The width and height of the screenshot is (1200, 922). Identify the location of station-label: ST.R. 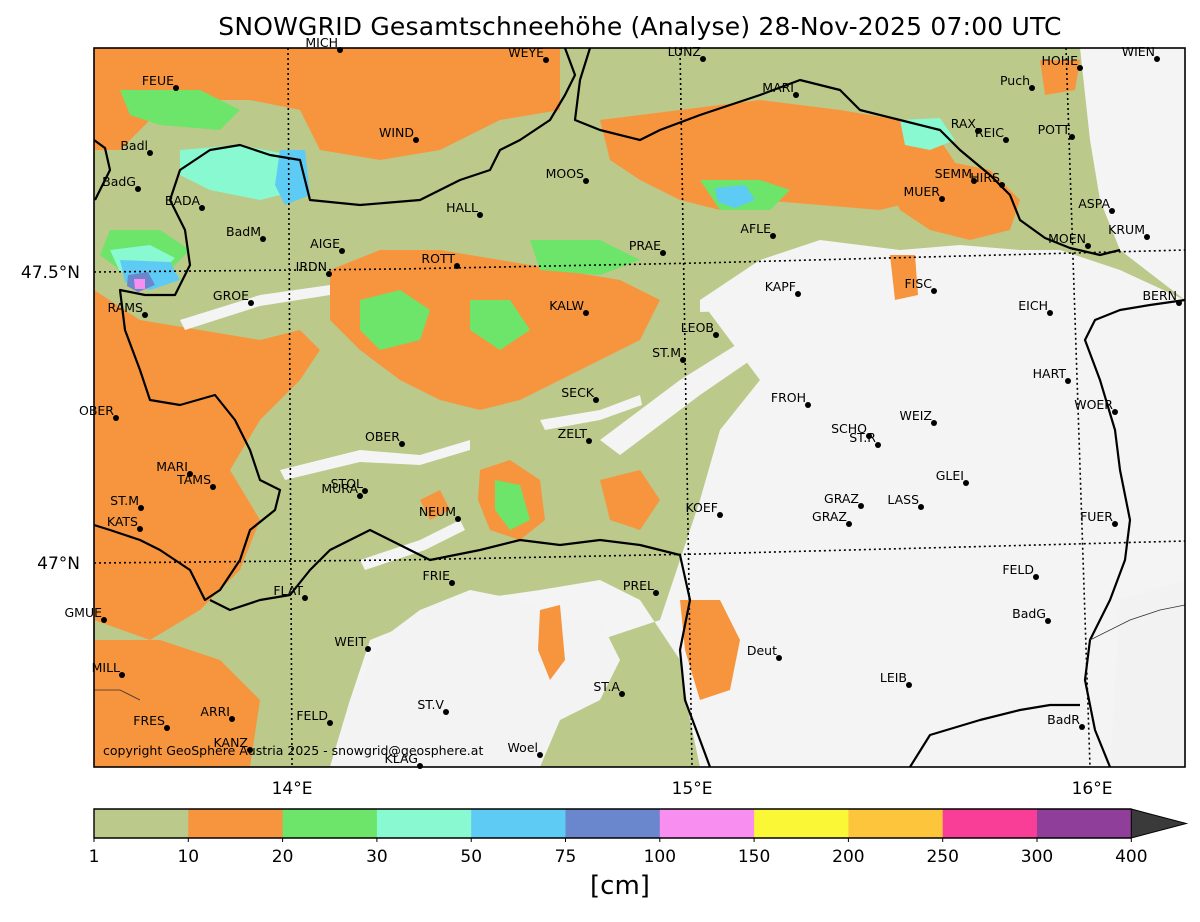
(862, 437).